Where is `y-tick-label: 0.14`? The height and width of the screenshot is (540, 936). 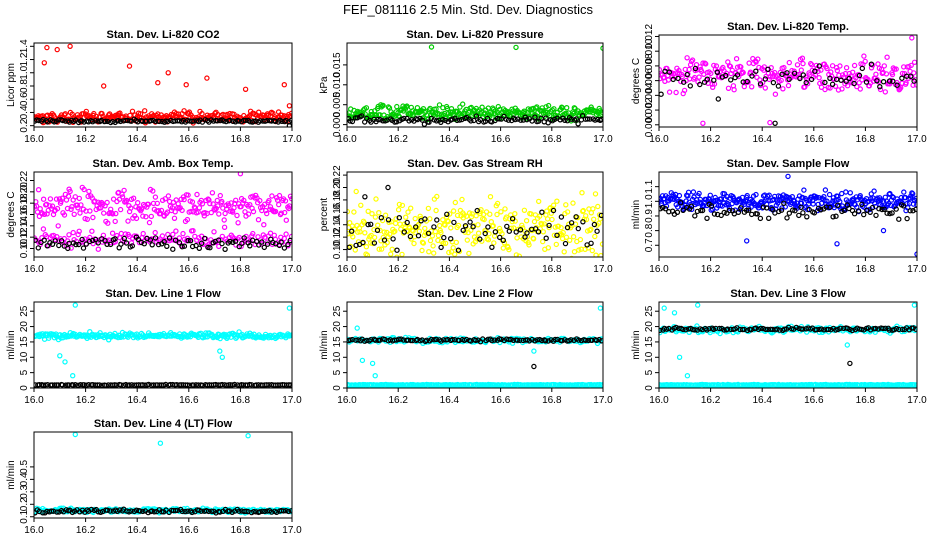
y-tick-label: 0.14 is located at coordinates (337, 225).